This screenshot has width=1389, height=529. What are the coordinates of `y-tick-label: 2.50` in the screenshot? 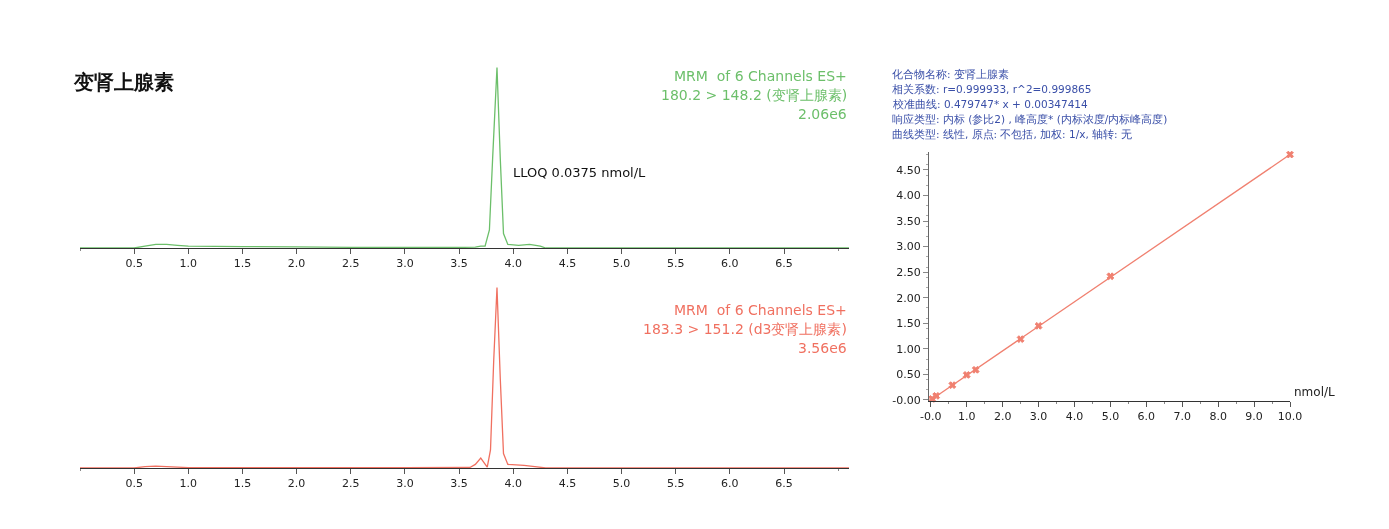 It's located at (908, 272).